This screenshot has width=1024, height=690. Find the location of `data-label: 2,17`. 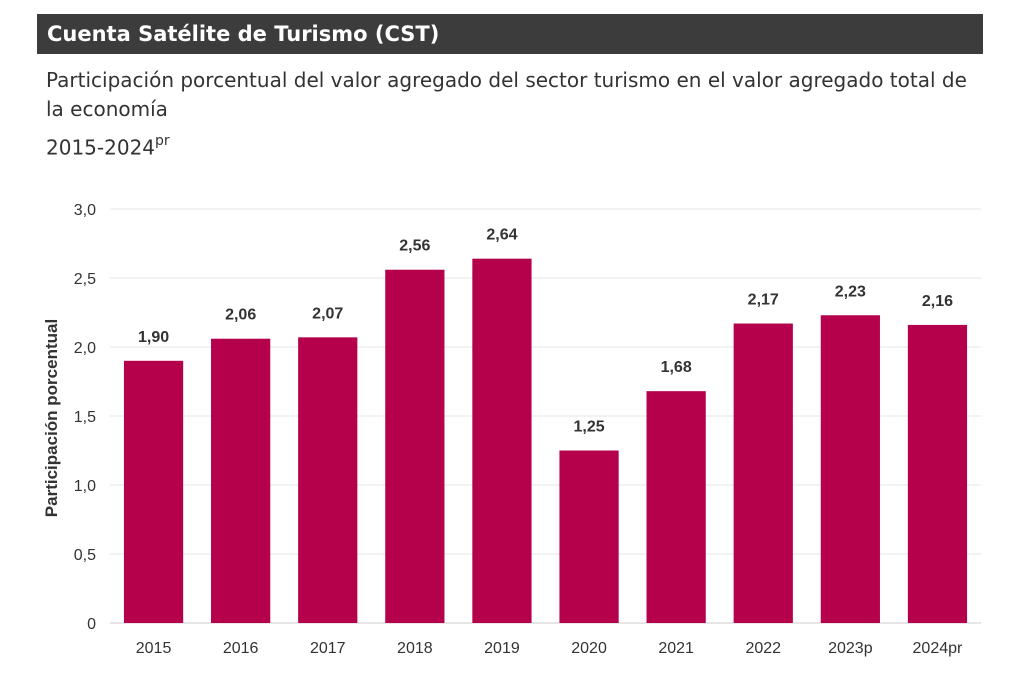

data-label: 2,17 is located at coordinates (763, 300).